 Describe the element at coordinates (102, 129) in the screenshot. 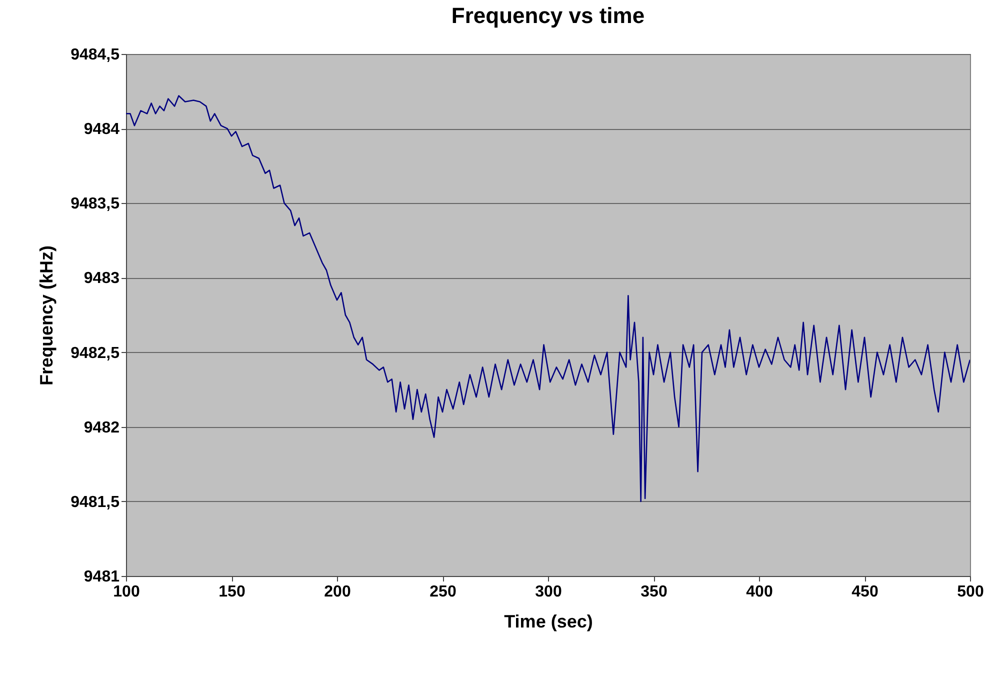

I see `y-tick-label: 9484` at that location.